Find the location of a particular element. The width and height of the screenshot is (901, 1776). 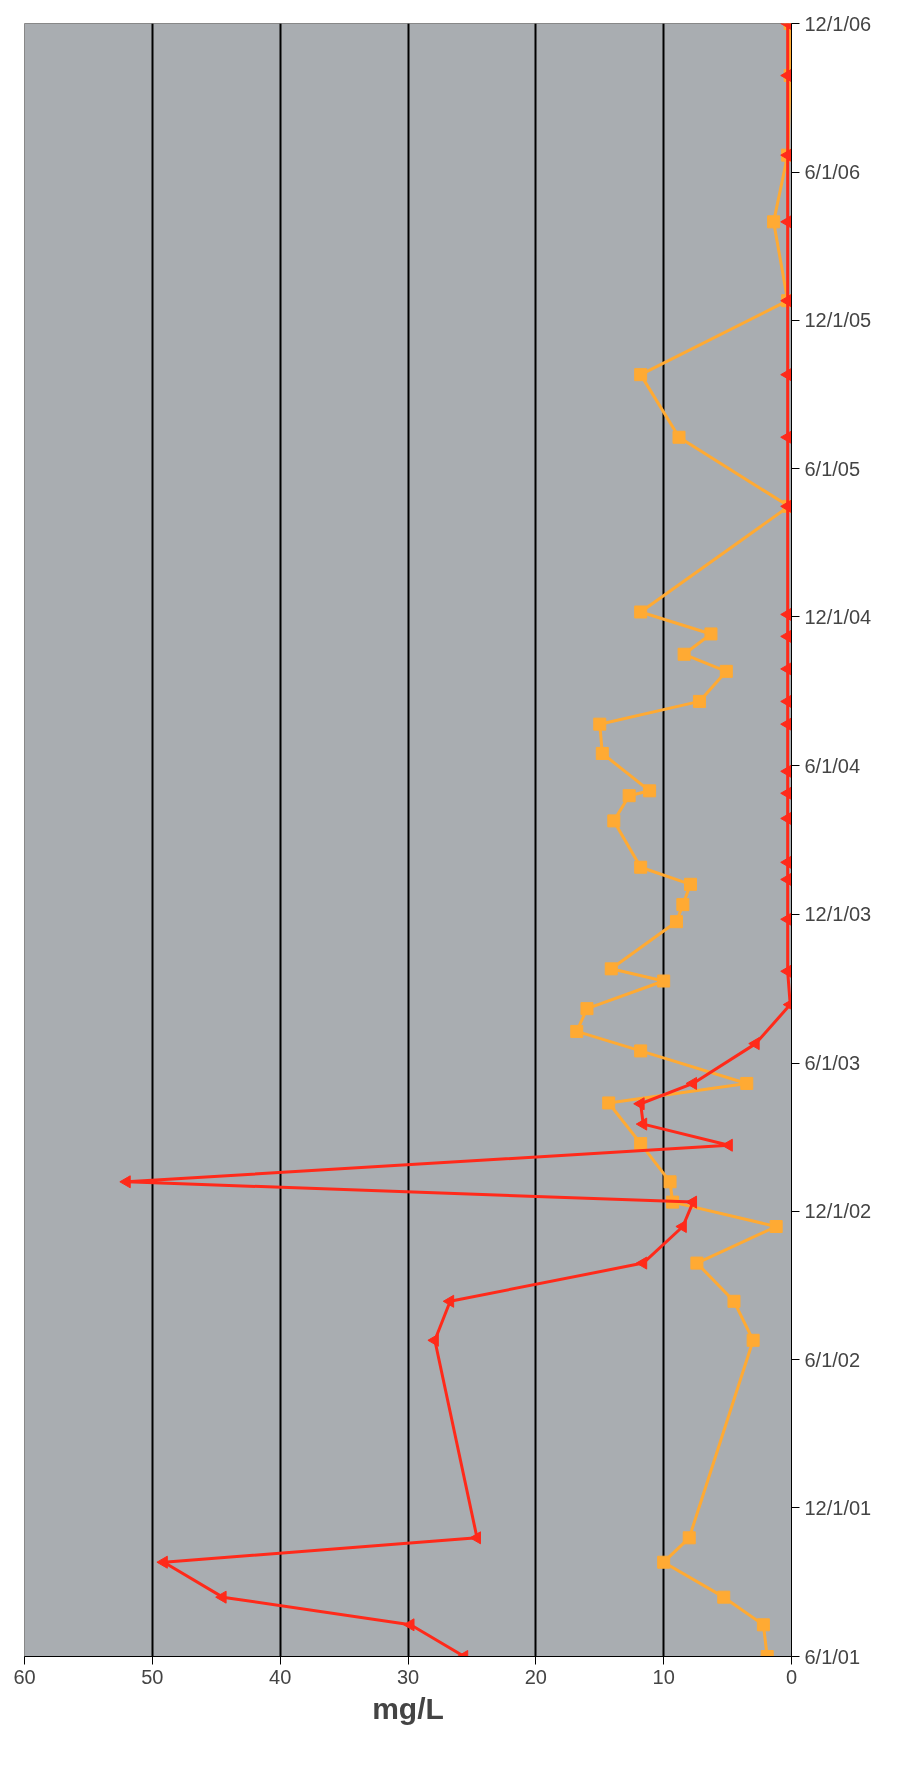

y-tick-label: 12/1/01 is located at coordinates (838, 1507).